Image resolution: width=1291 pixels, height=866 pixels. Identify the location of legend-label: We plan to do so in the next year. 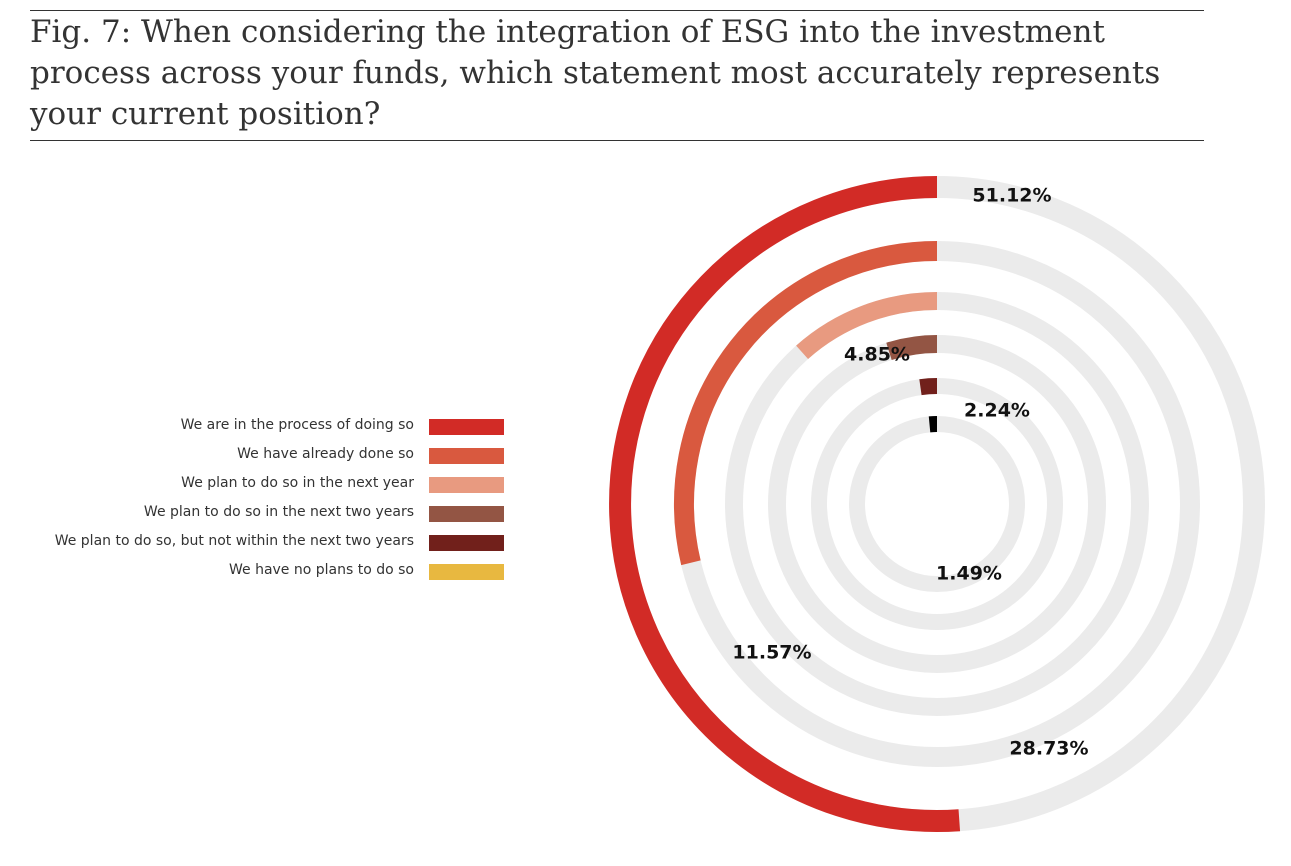
(297, 483).